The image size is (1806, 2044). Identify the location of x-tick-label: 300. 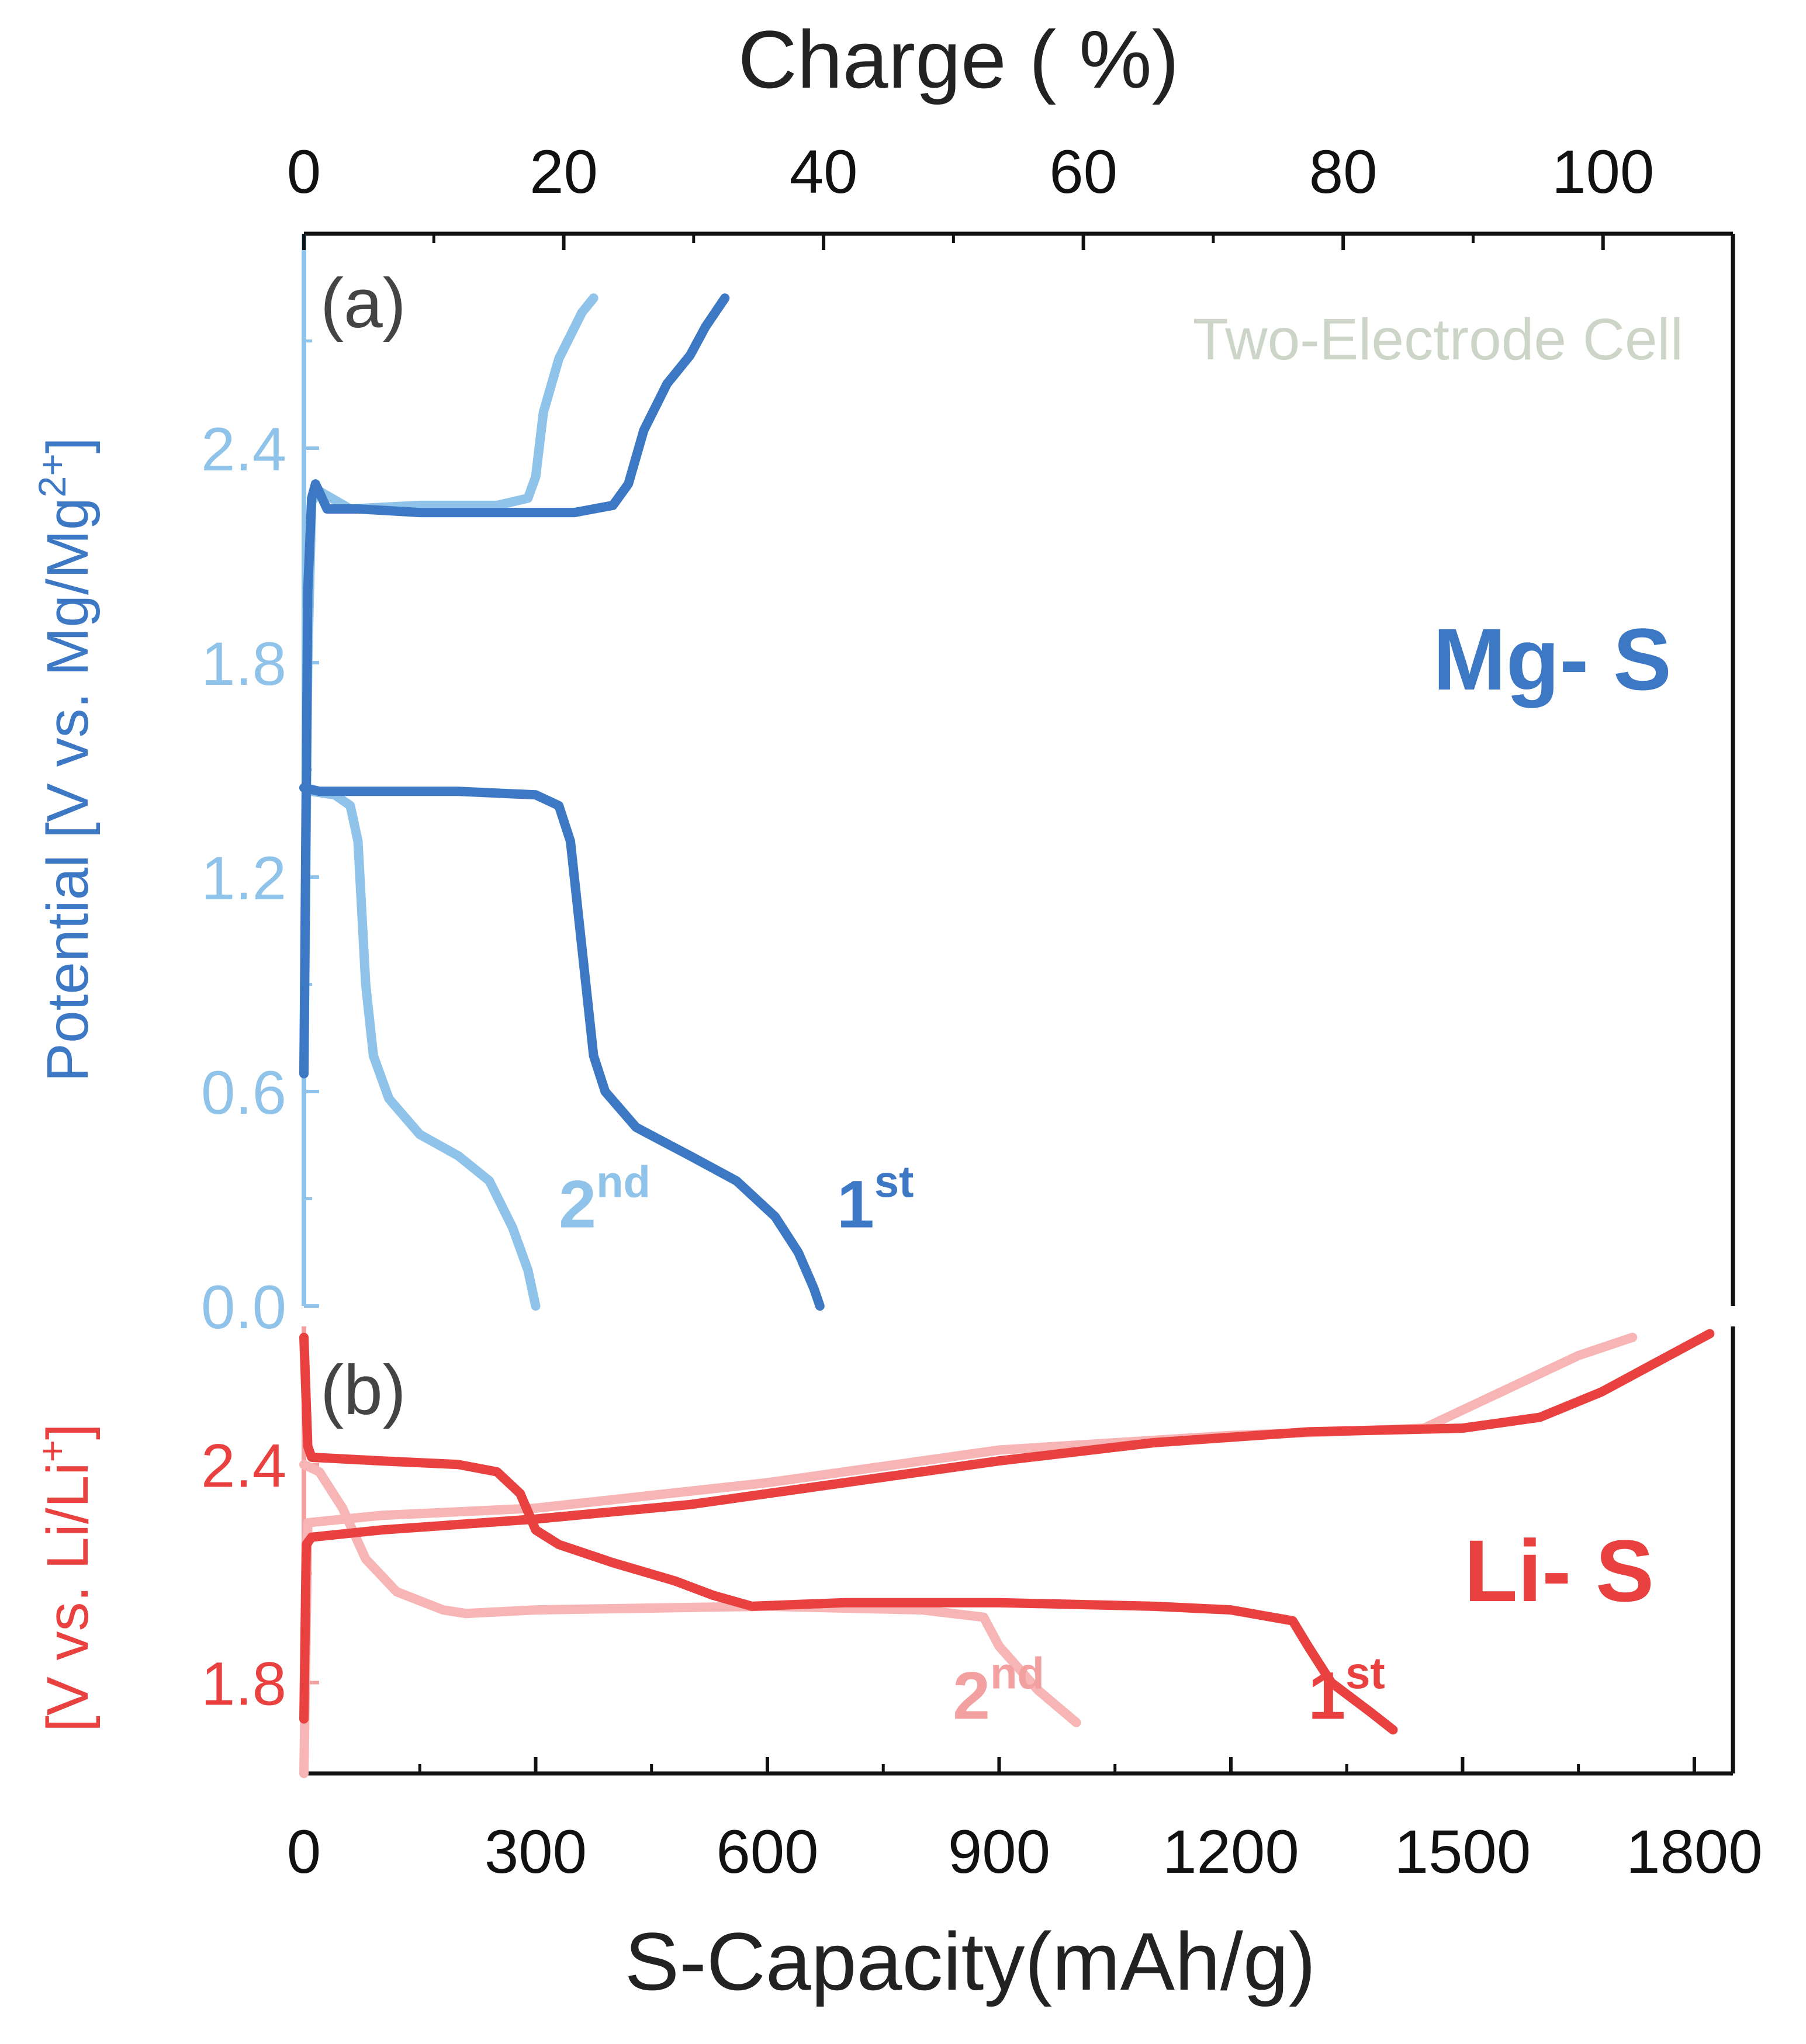
(536, 1852).